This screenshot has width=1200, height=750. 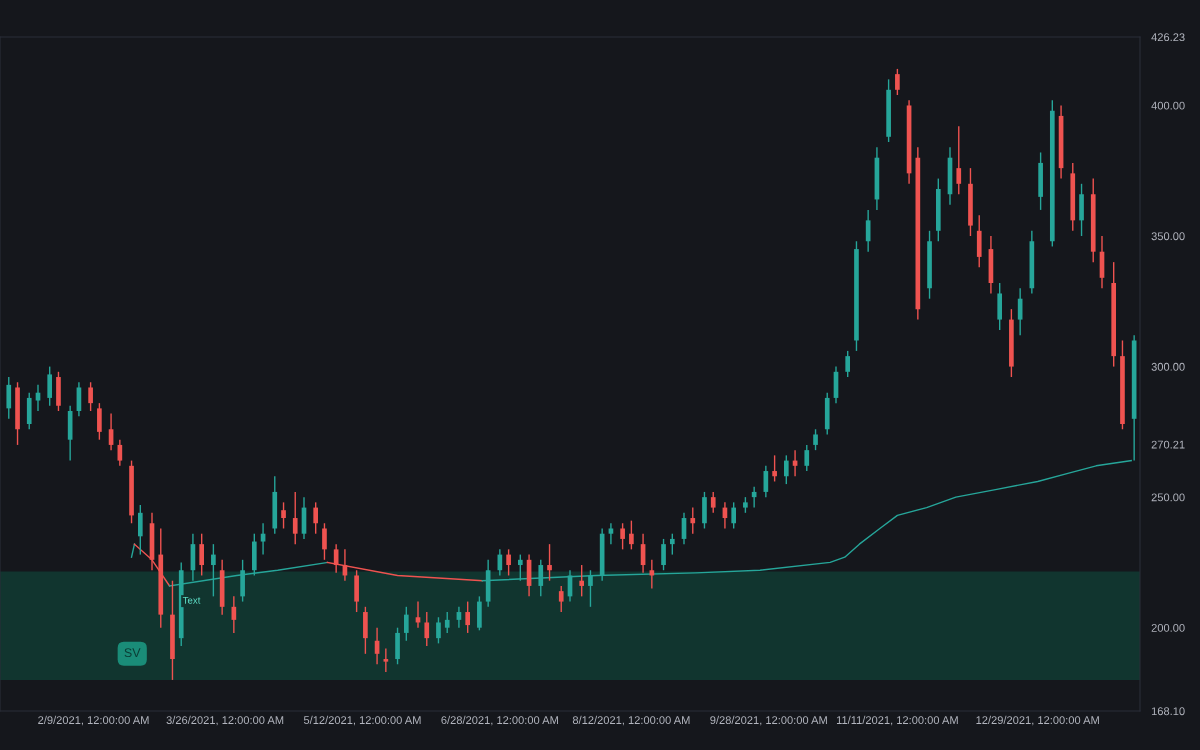 I want to click on annotation: SV, so click(x=132, y=653).